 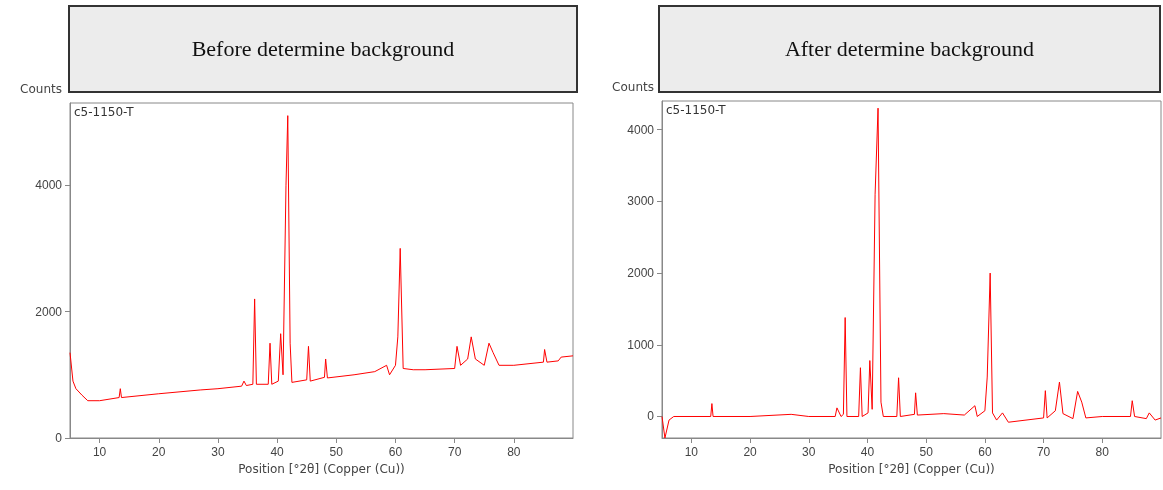 What do you see at coordinates (641, 344) in the screenshot?
I see `y-tick-label: 1000` at bounding box center [641, 344].